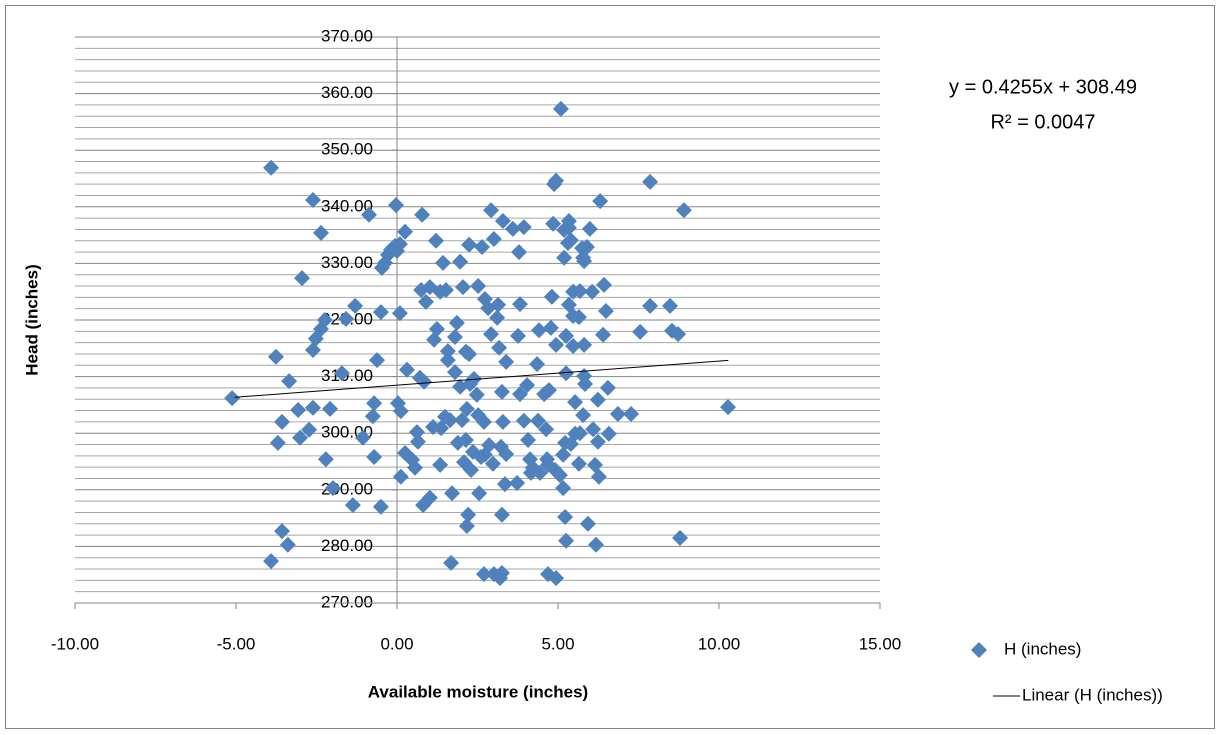 The width and height of the screenshot is (1221, 735). What do you see at coordinates (979, 650) in the screenshot?
I see `legend-marker` at bounding box center [979, 650].